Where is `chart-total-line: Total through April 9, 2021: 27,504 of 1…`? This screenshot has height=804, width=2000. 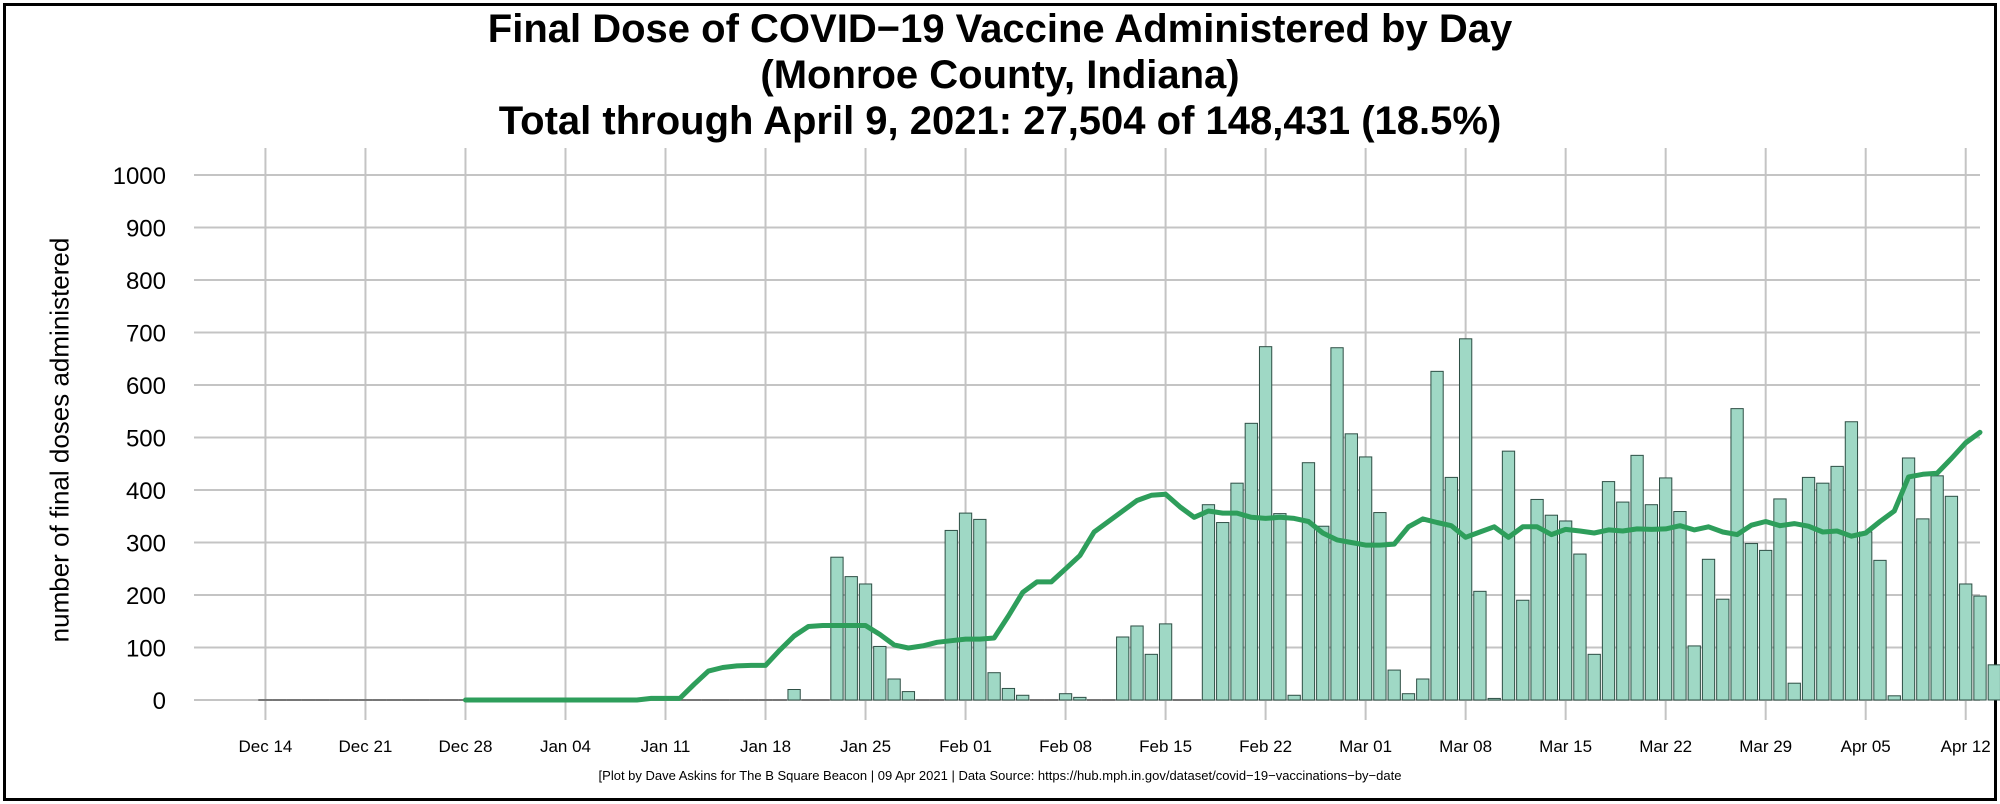 chart-total-line: Total through April 9, 2021: 27,504 of 1… is located at coordinates (1000, 121).